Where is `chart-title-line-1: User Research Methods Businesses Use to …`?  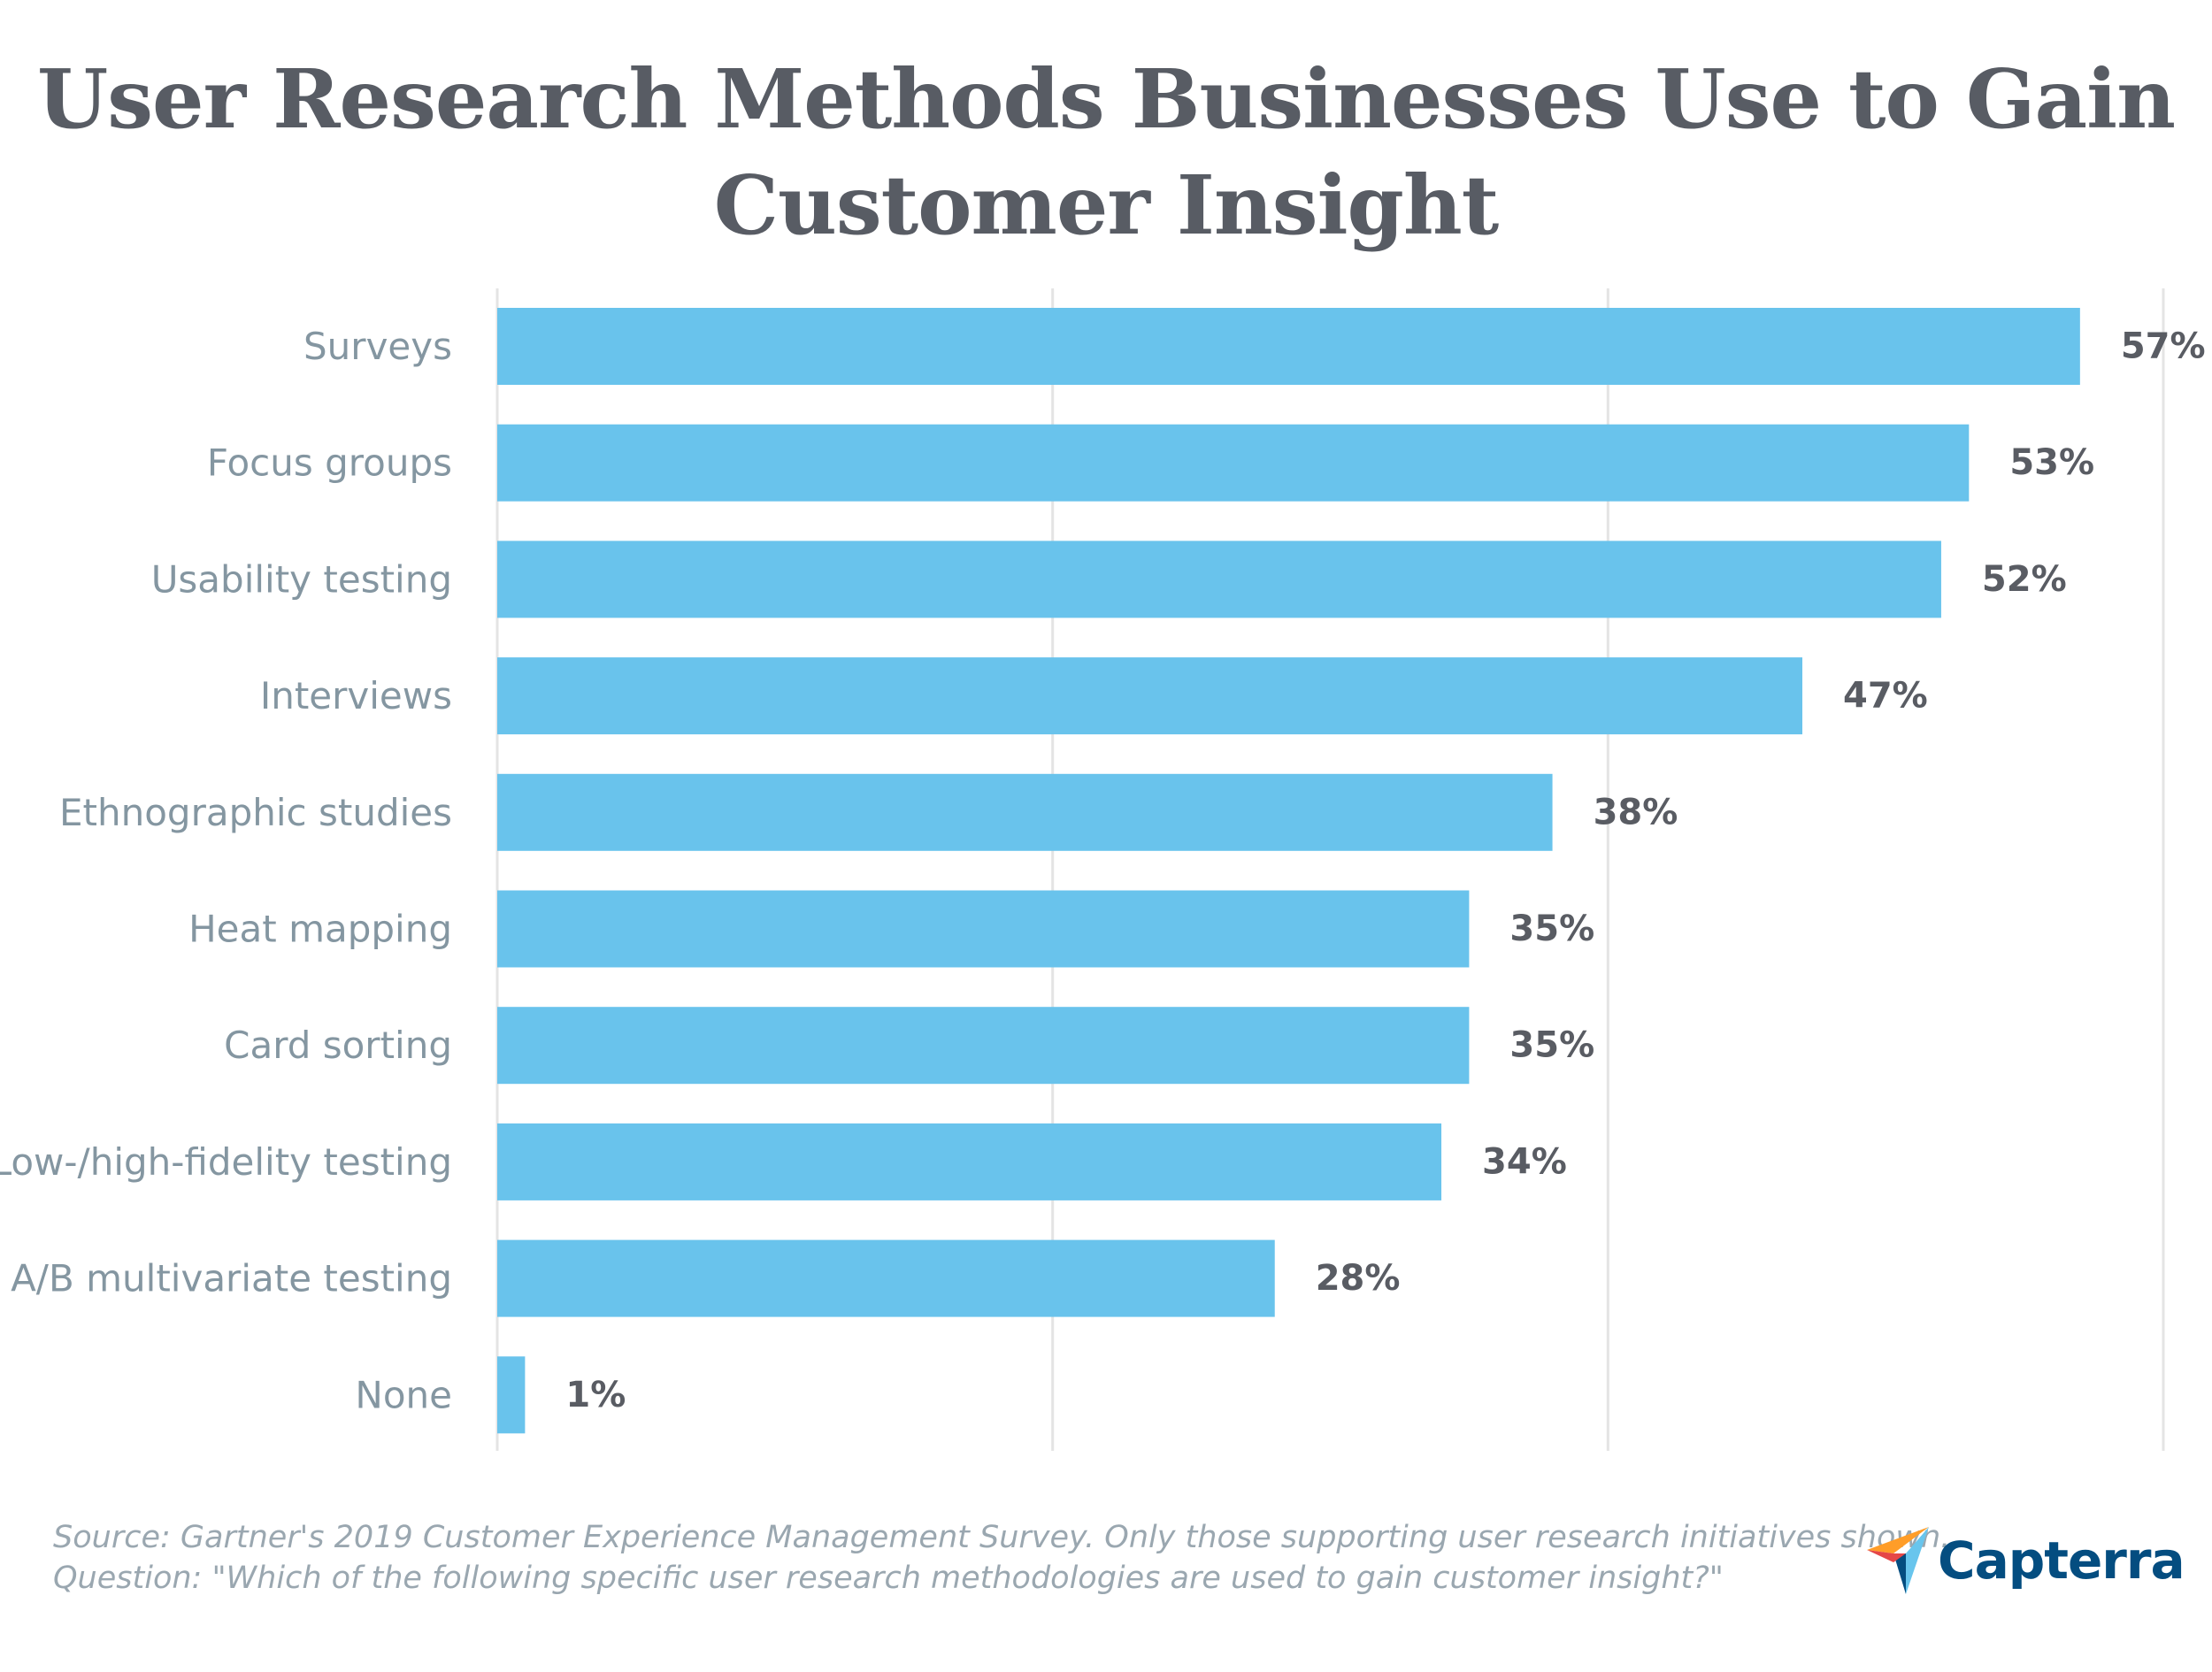
chart-title-line-1: User Research Methods Businesses Use to … is located at coordinates (1107, 99).